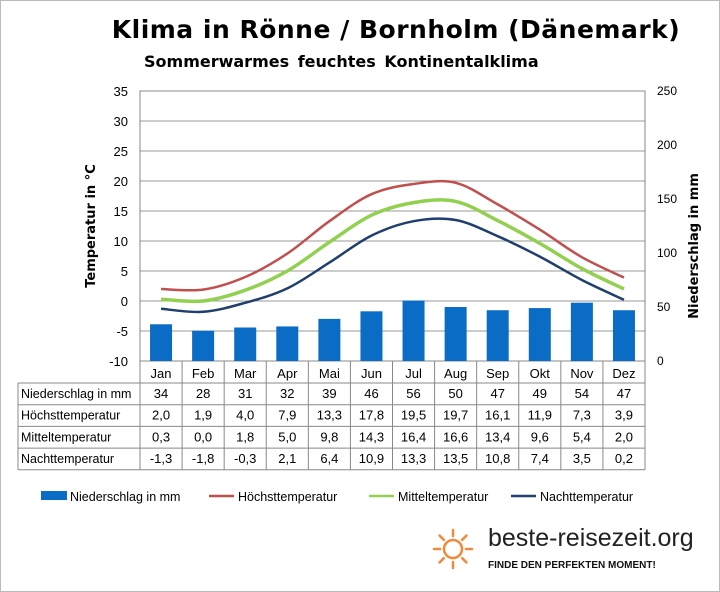 Image resolution: width=720 pixels, height=592 pixels. Describe the element at coordinates (329, 458) in the screenshot. I see `table-cell: 6,4` at that location.